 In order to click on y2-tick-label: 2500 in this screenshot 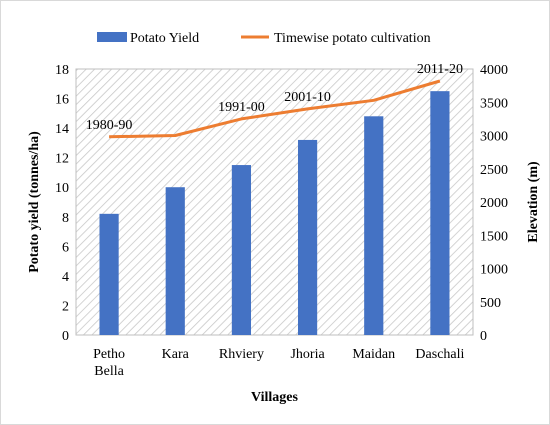, I will do `click(494, 170)`.